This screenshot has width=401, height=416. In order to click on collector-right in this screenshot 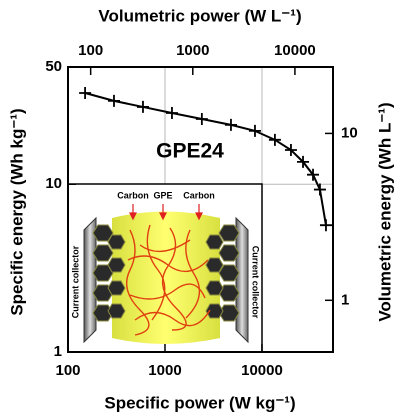, I will do `click(242, 280)`.